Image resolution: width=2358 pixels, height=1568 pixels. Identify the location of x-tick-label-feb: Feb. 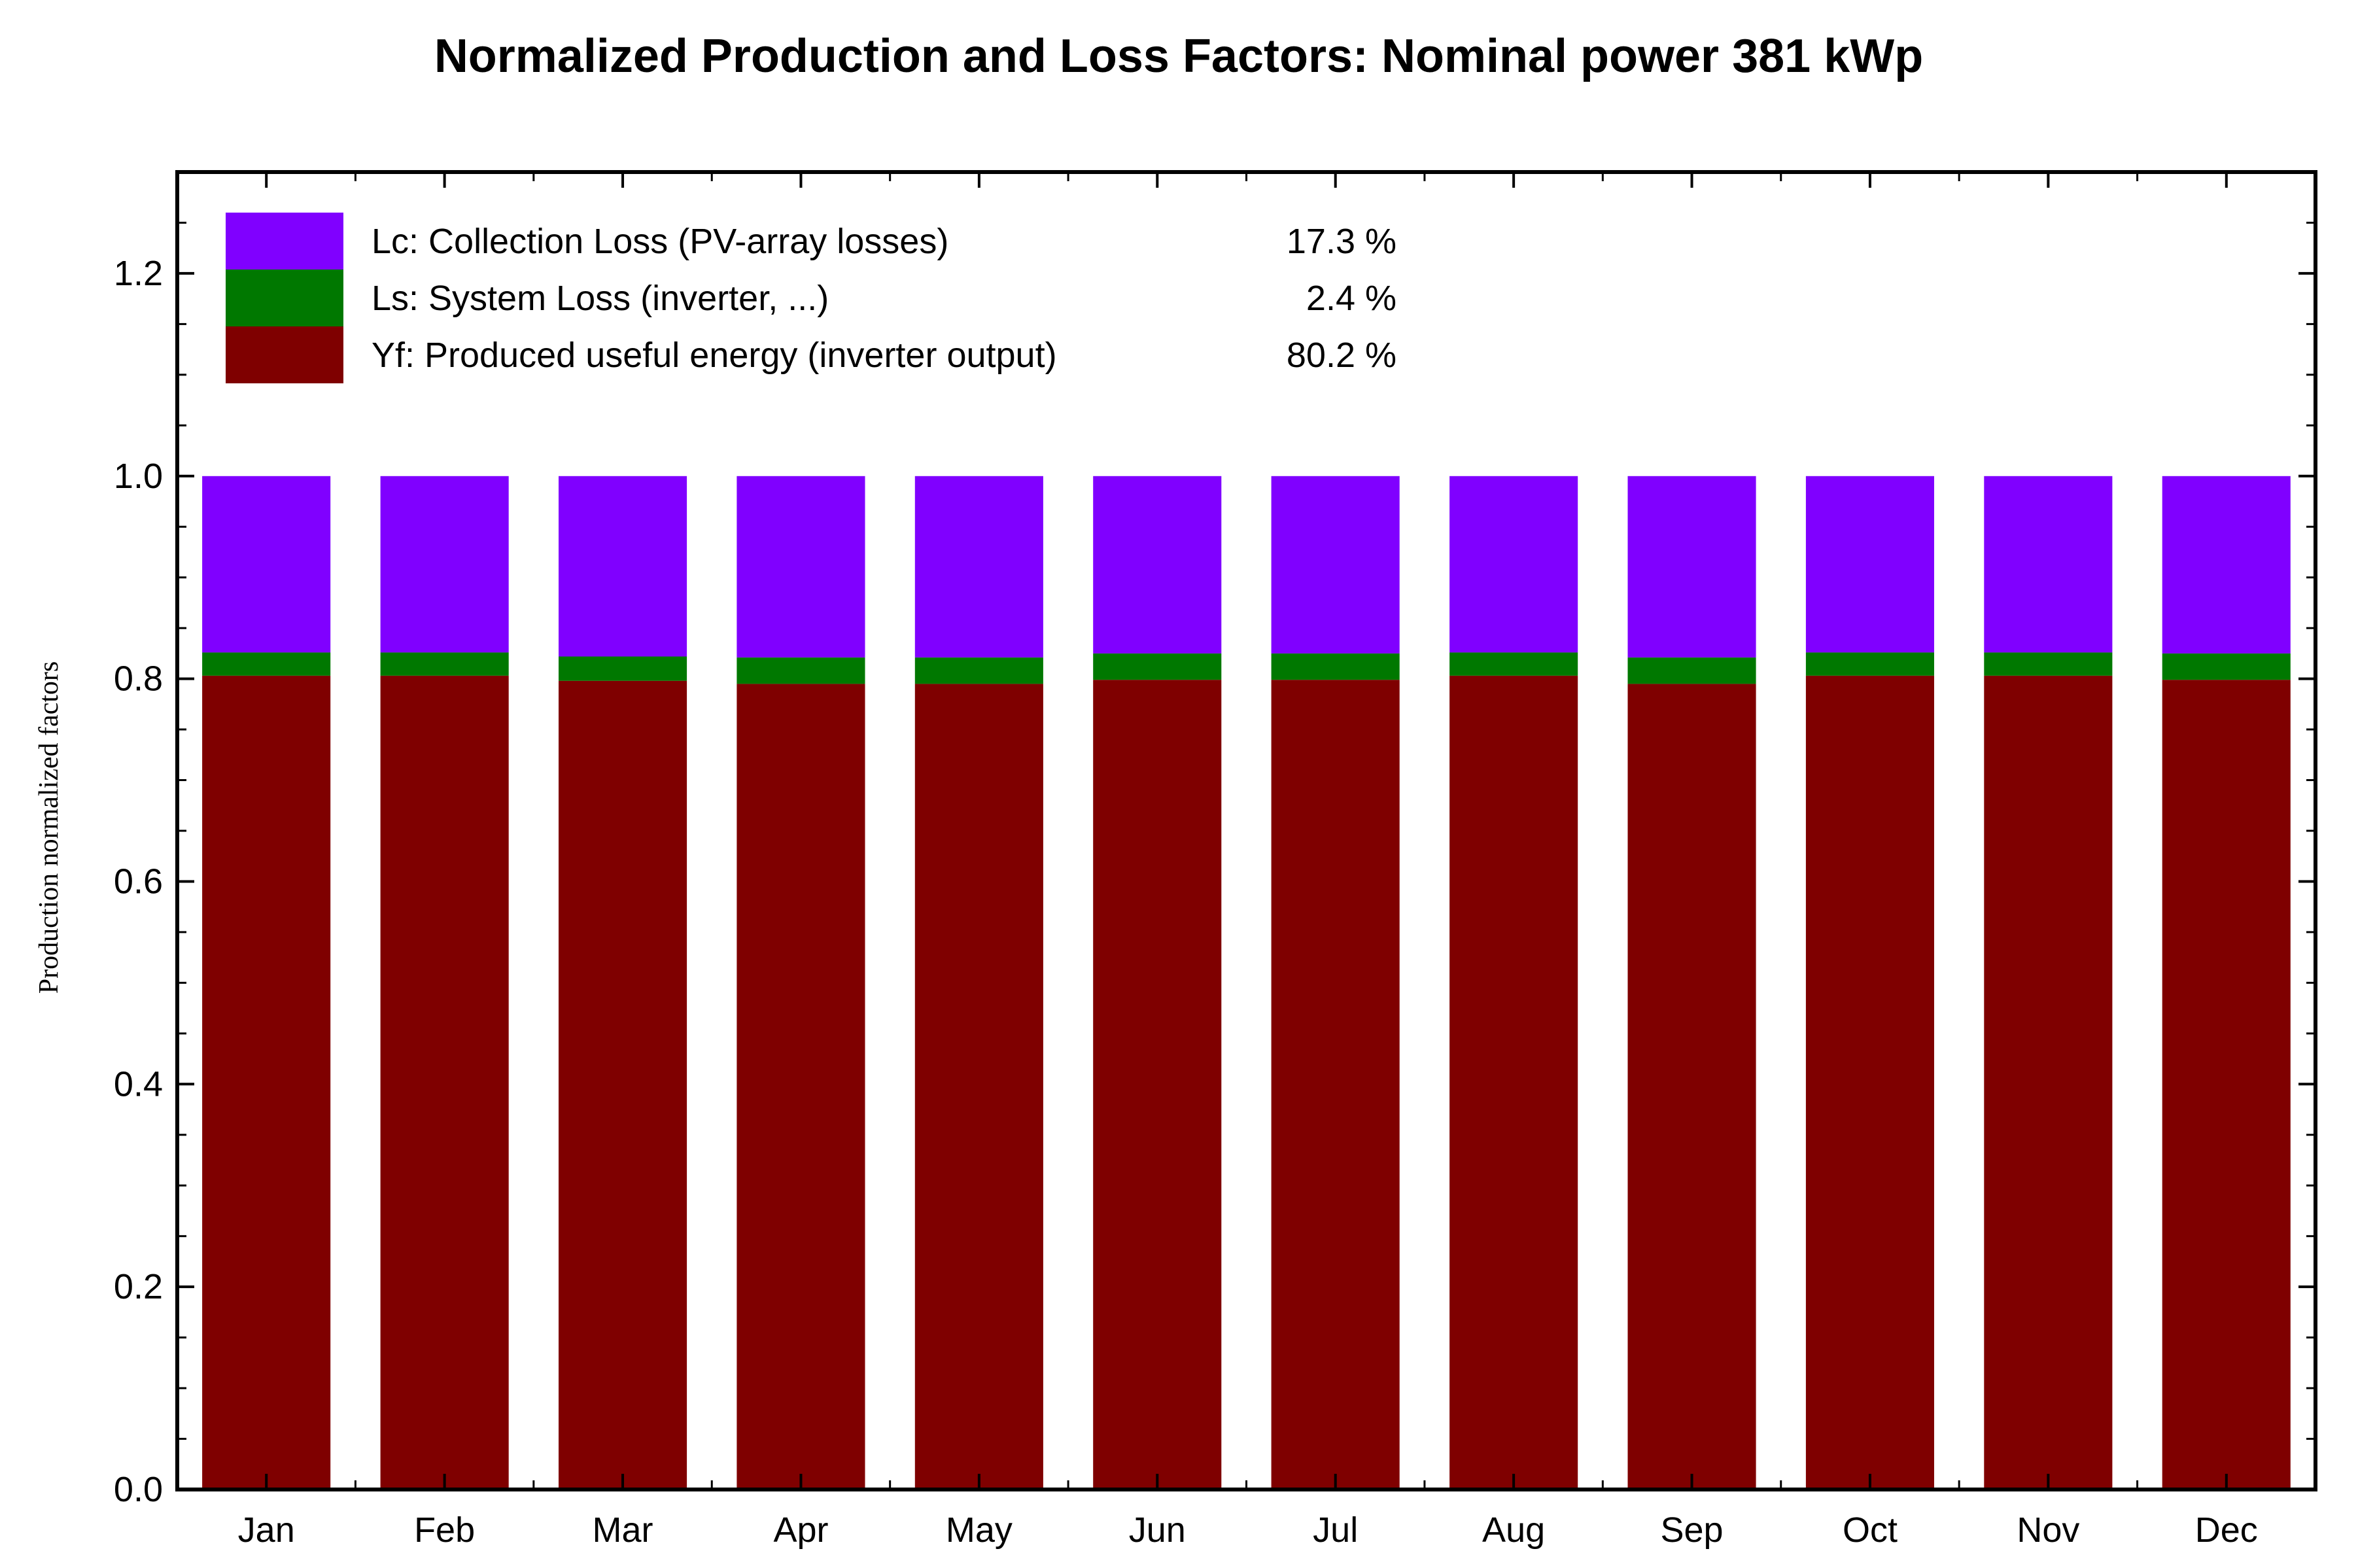
(444, 1530).